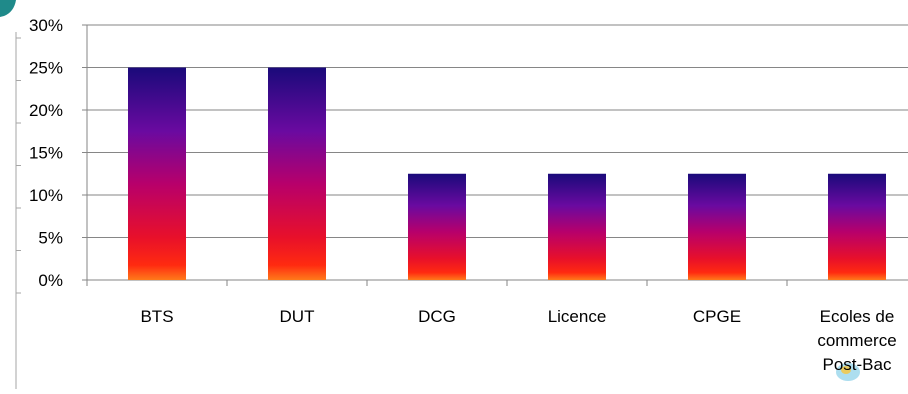  I want to click on watermark-logo-icon, so click(848, 372).